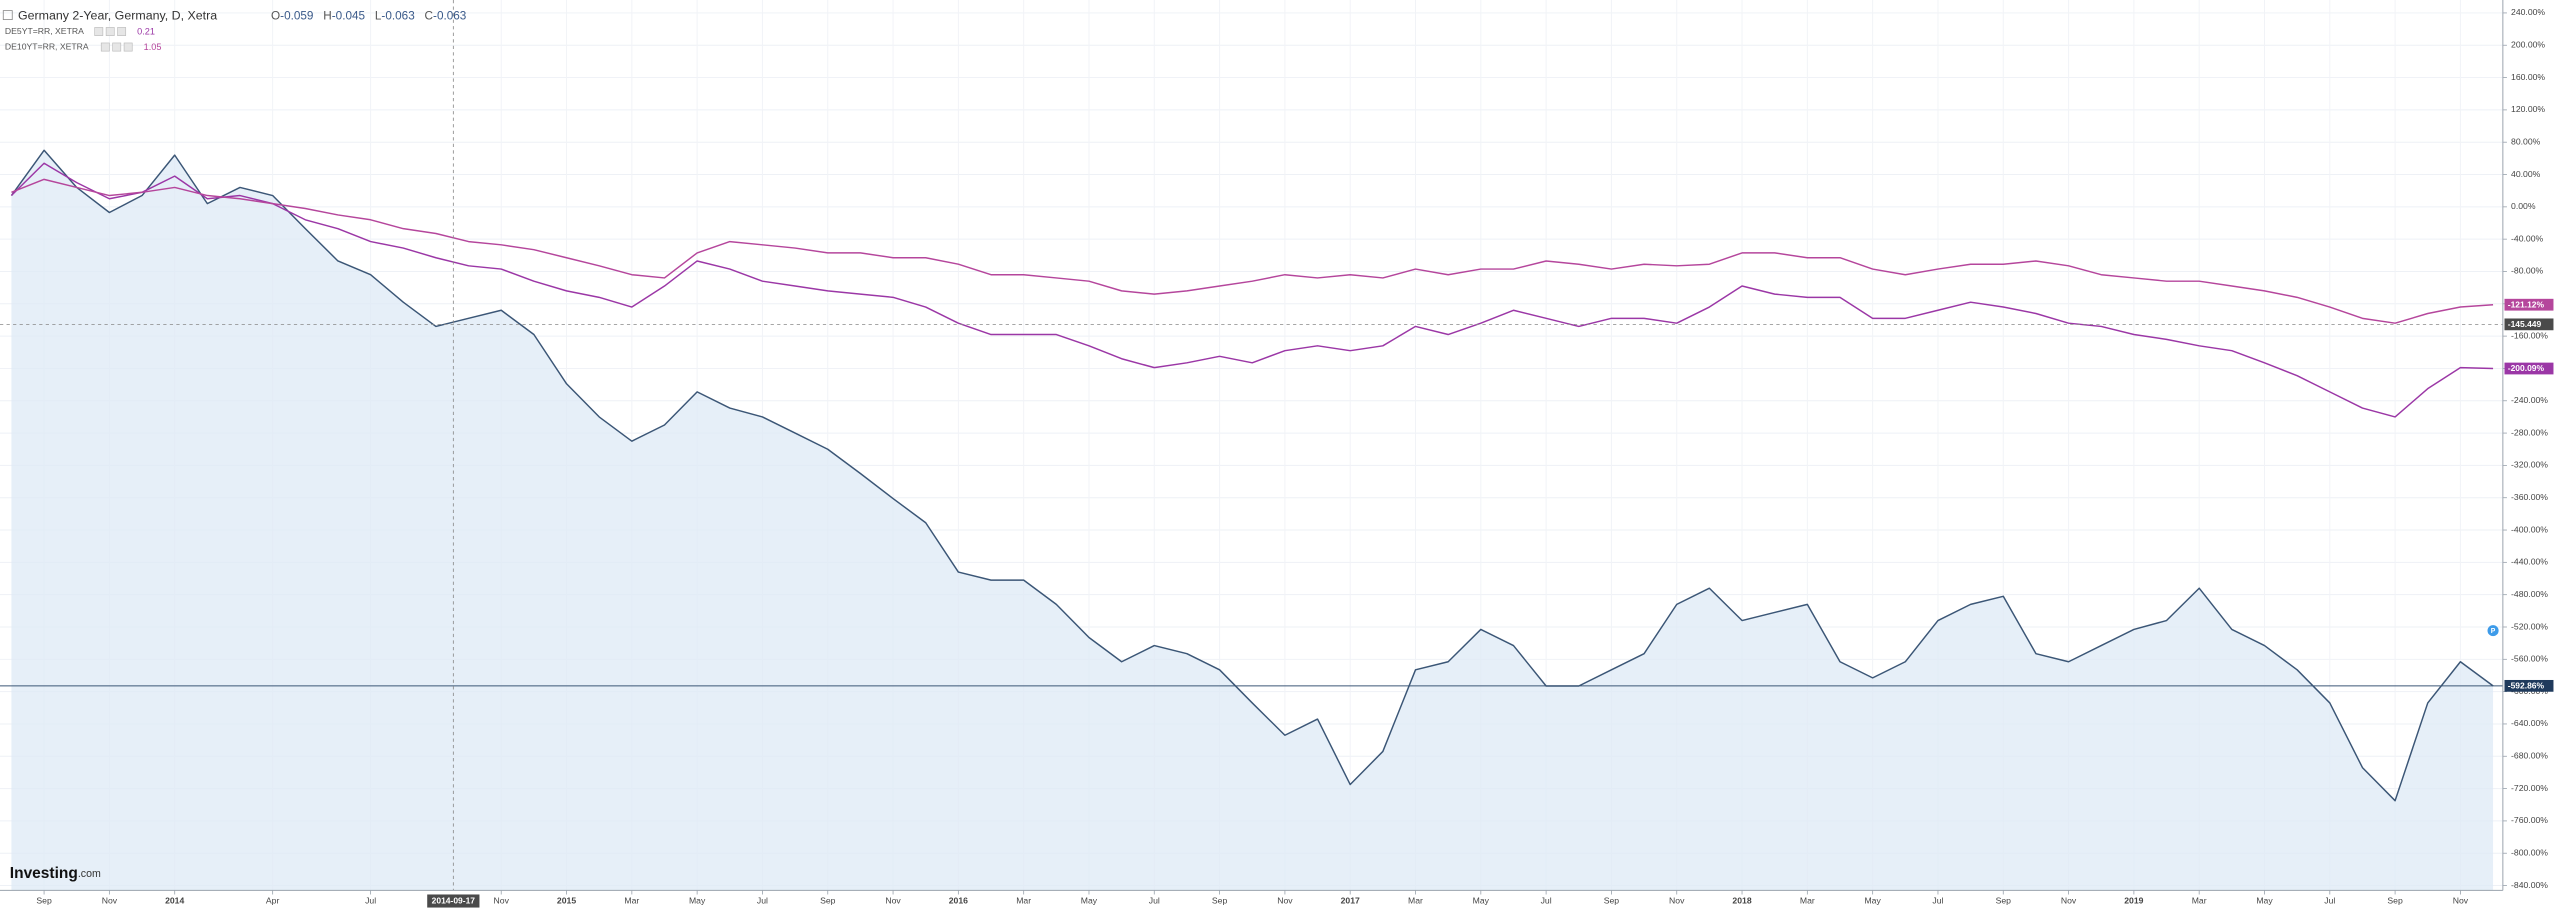 This screenshot has width=2560, height=910. What do you see at coordinates (2526, 304) in the screenshot?
I see `price-tag-label: -121.12%` at bounding box center [2526, 304].